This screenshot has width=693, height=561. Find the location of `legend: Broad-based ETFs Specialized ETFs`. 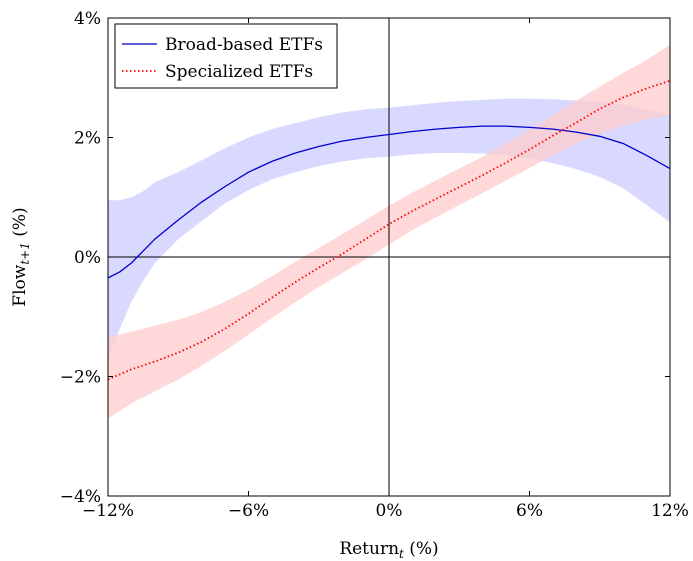

legend: Broad-based ETFs Specialized ETFs is located at coordinates (226, 56).